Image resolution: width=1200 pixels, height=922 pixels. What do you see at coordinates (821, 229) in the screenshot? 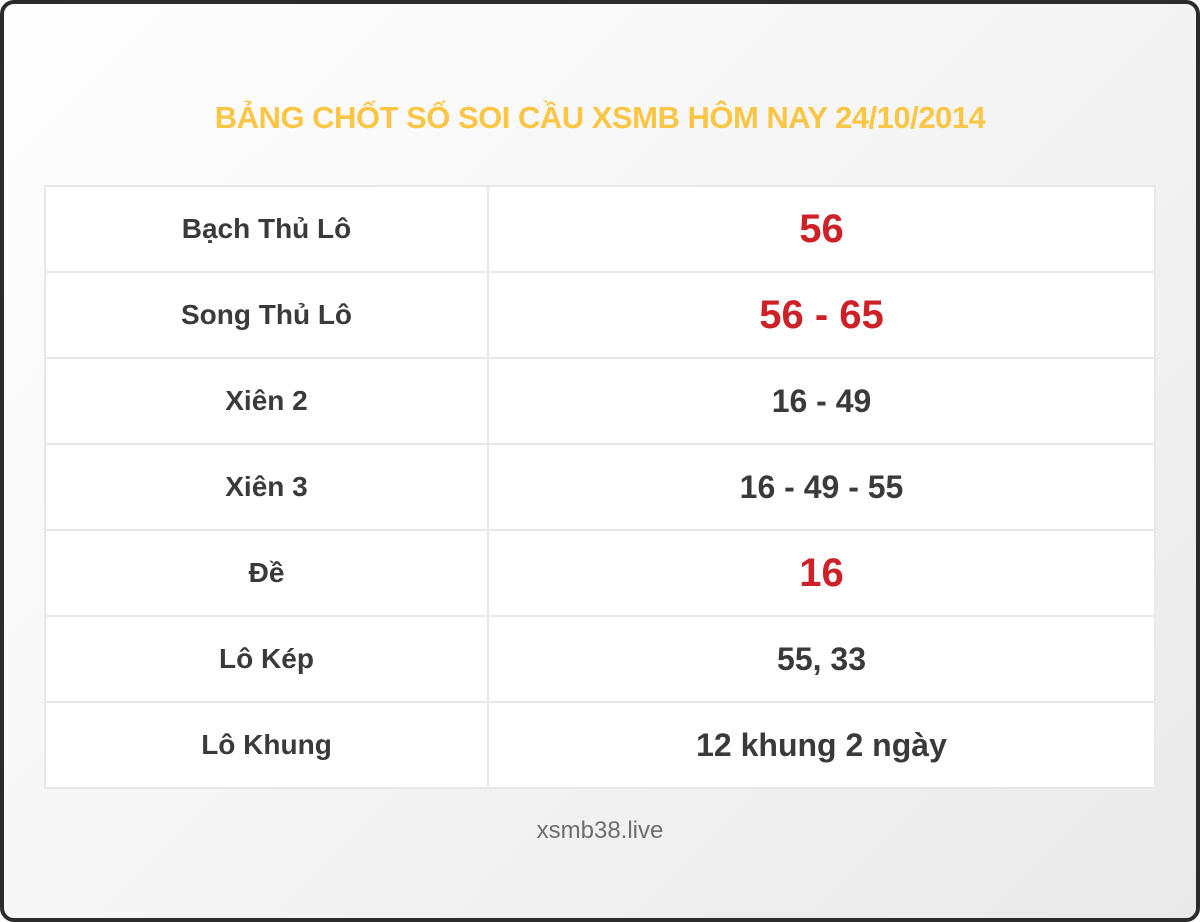
I see `row-value: 56` at bounding box center [821, 229].